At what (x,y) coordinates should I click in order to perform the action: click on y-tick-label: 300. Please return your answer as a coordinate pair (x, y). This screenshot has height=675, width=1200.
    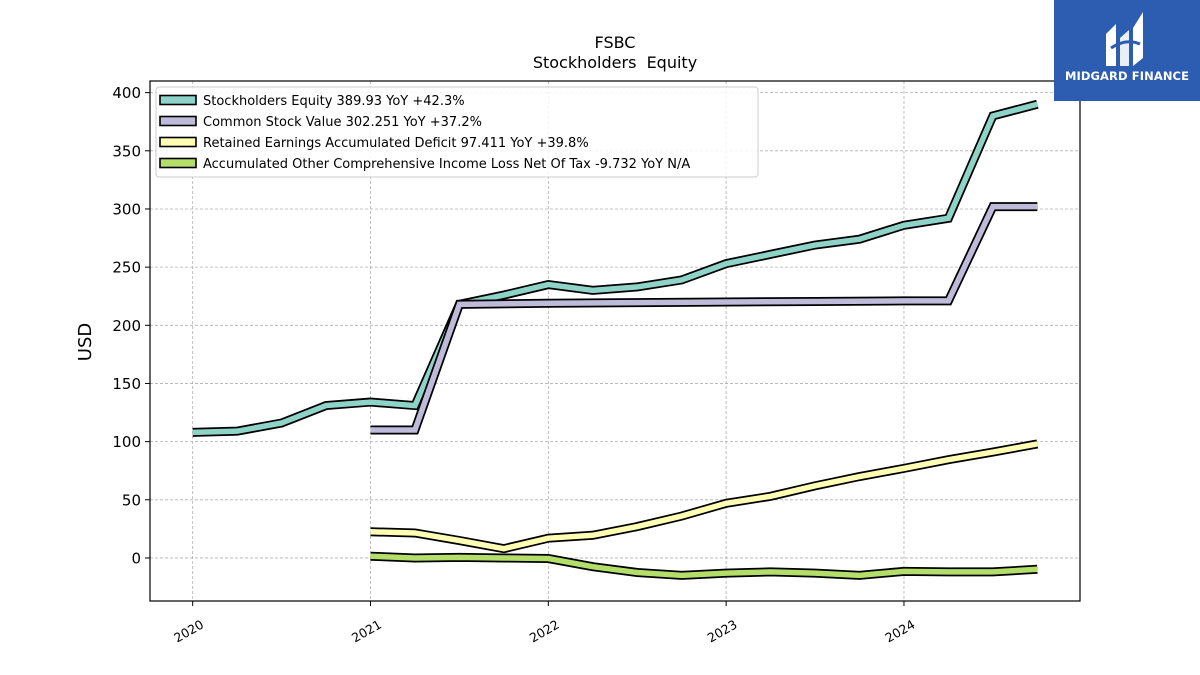
    Looking at the image, I should click on (126, 209).